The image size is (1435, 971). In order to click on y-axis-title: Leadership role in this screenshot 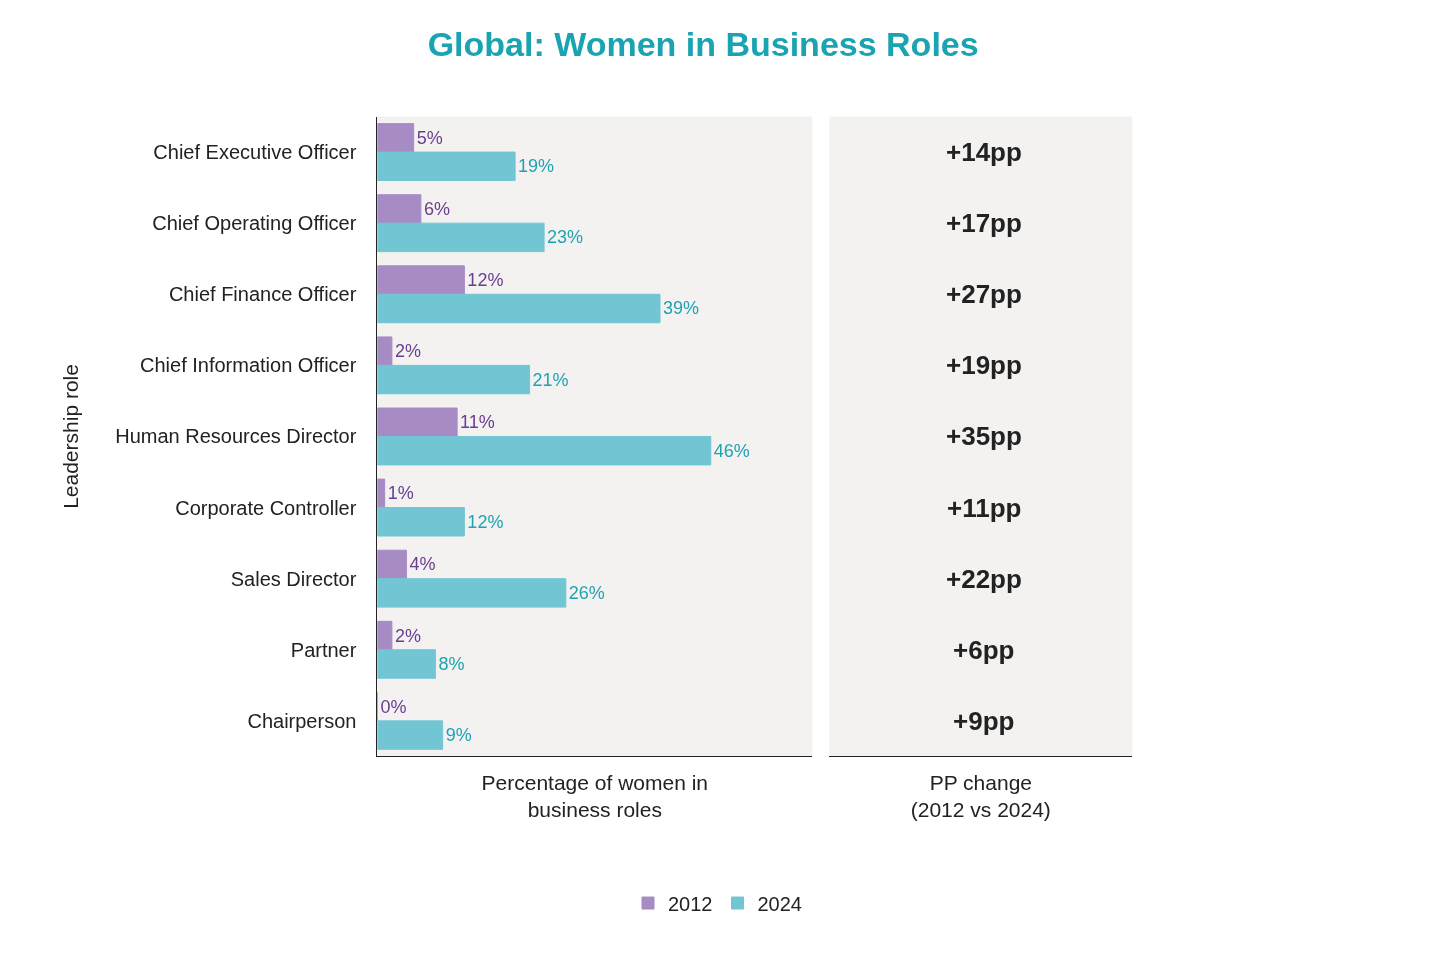, I will do `click(71, 436)`.